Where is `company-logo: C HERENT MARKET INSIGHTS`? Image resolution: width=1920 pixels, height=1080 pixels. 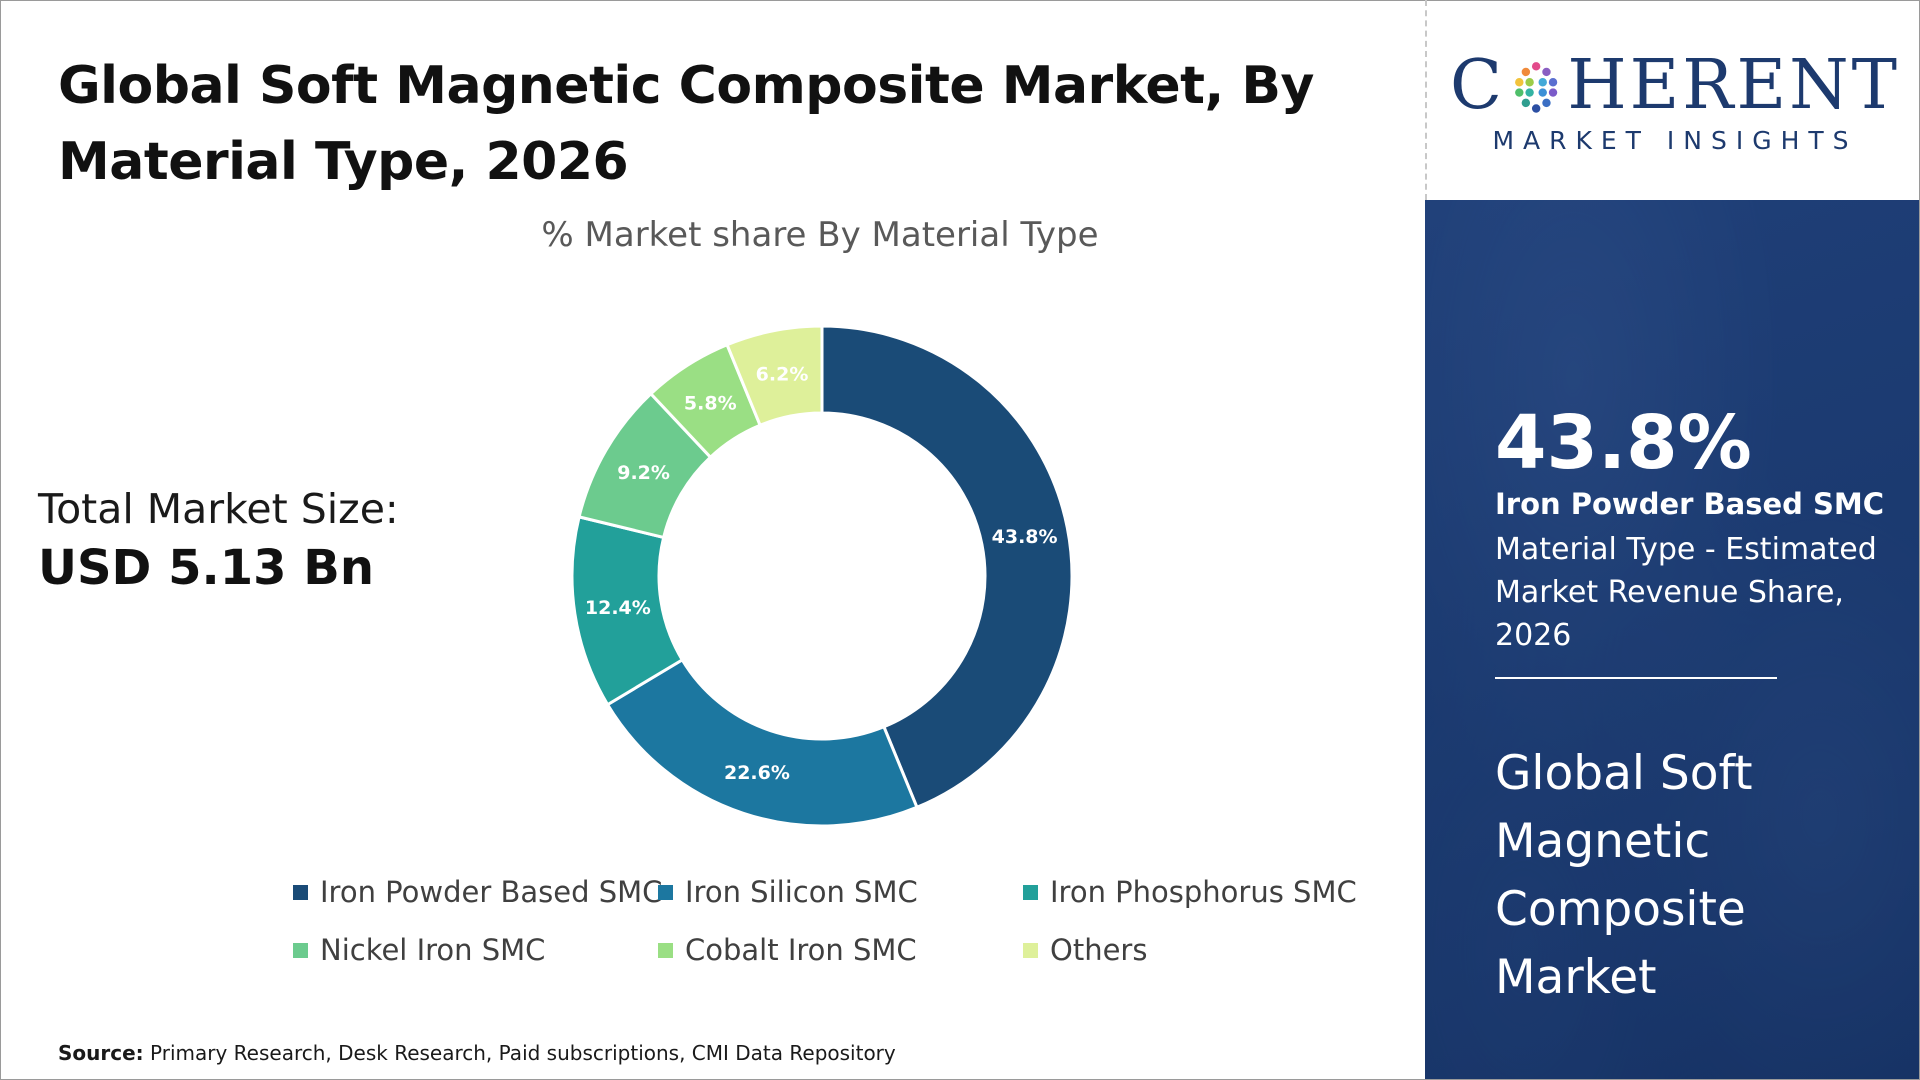
company-logo: C HERENT MARKET INSIGHTS is located at coordinates (1675, 103).